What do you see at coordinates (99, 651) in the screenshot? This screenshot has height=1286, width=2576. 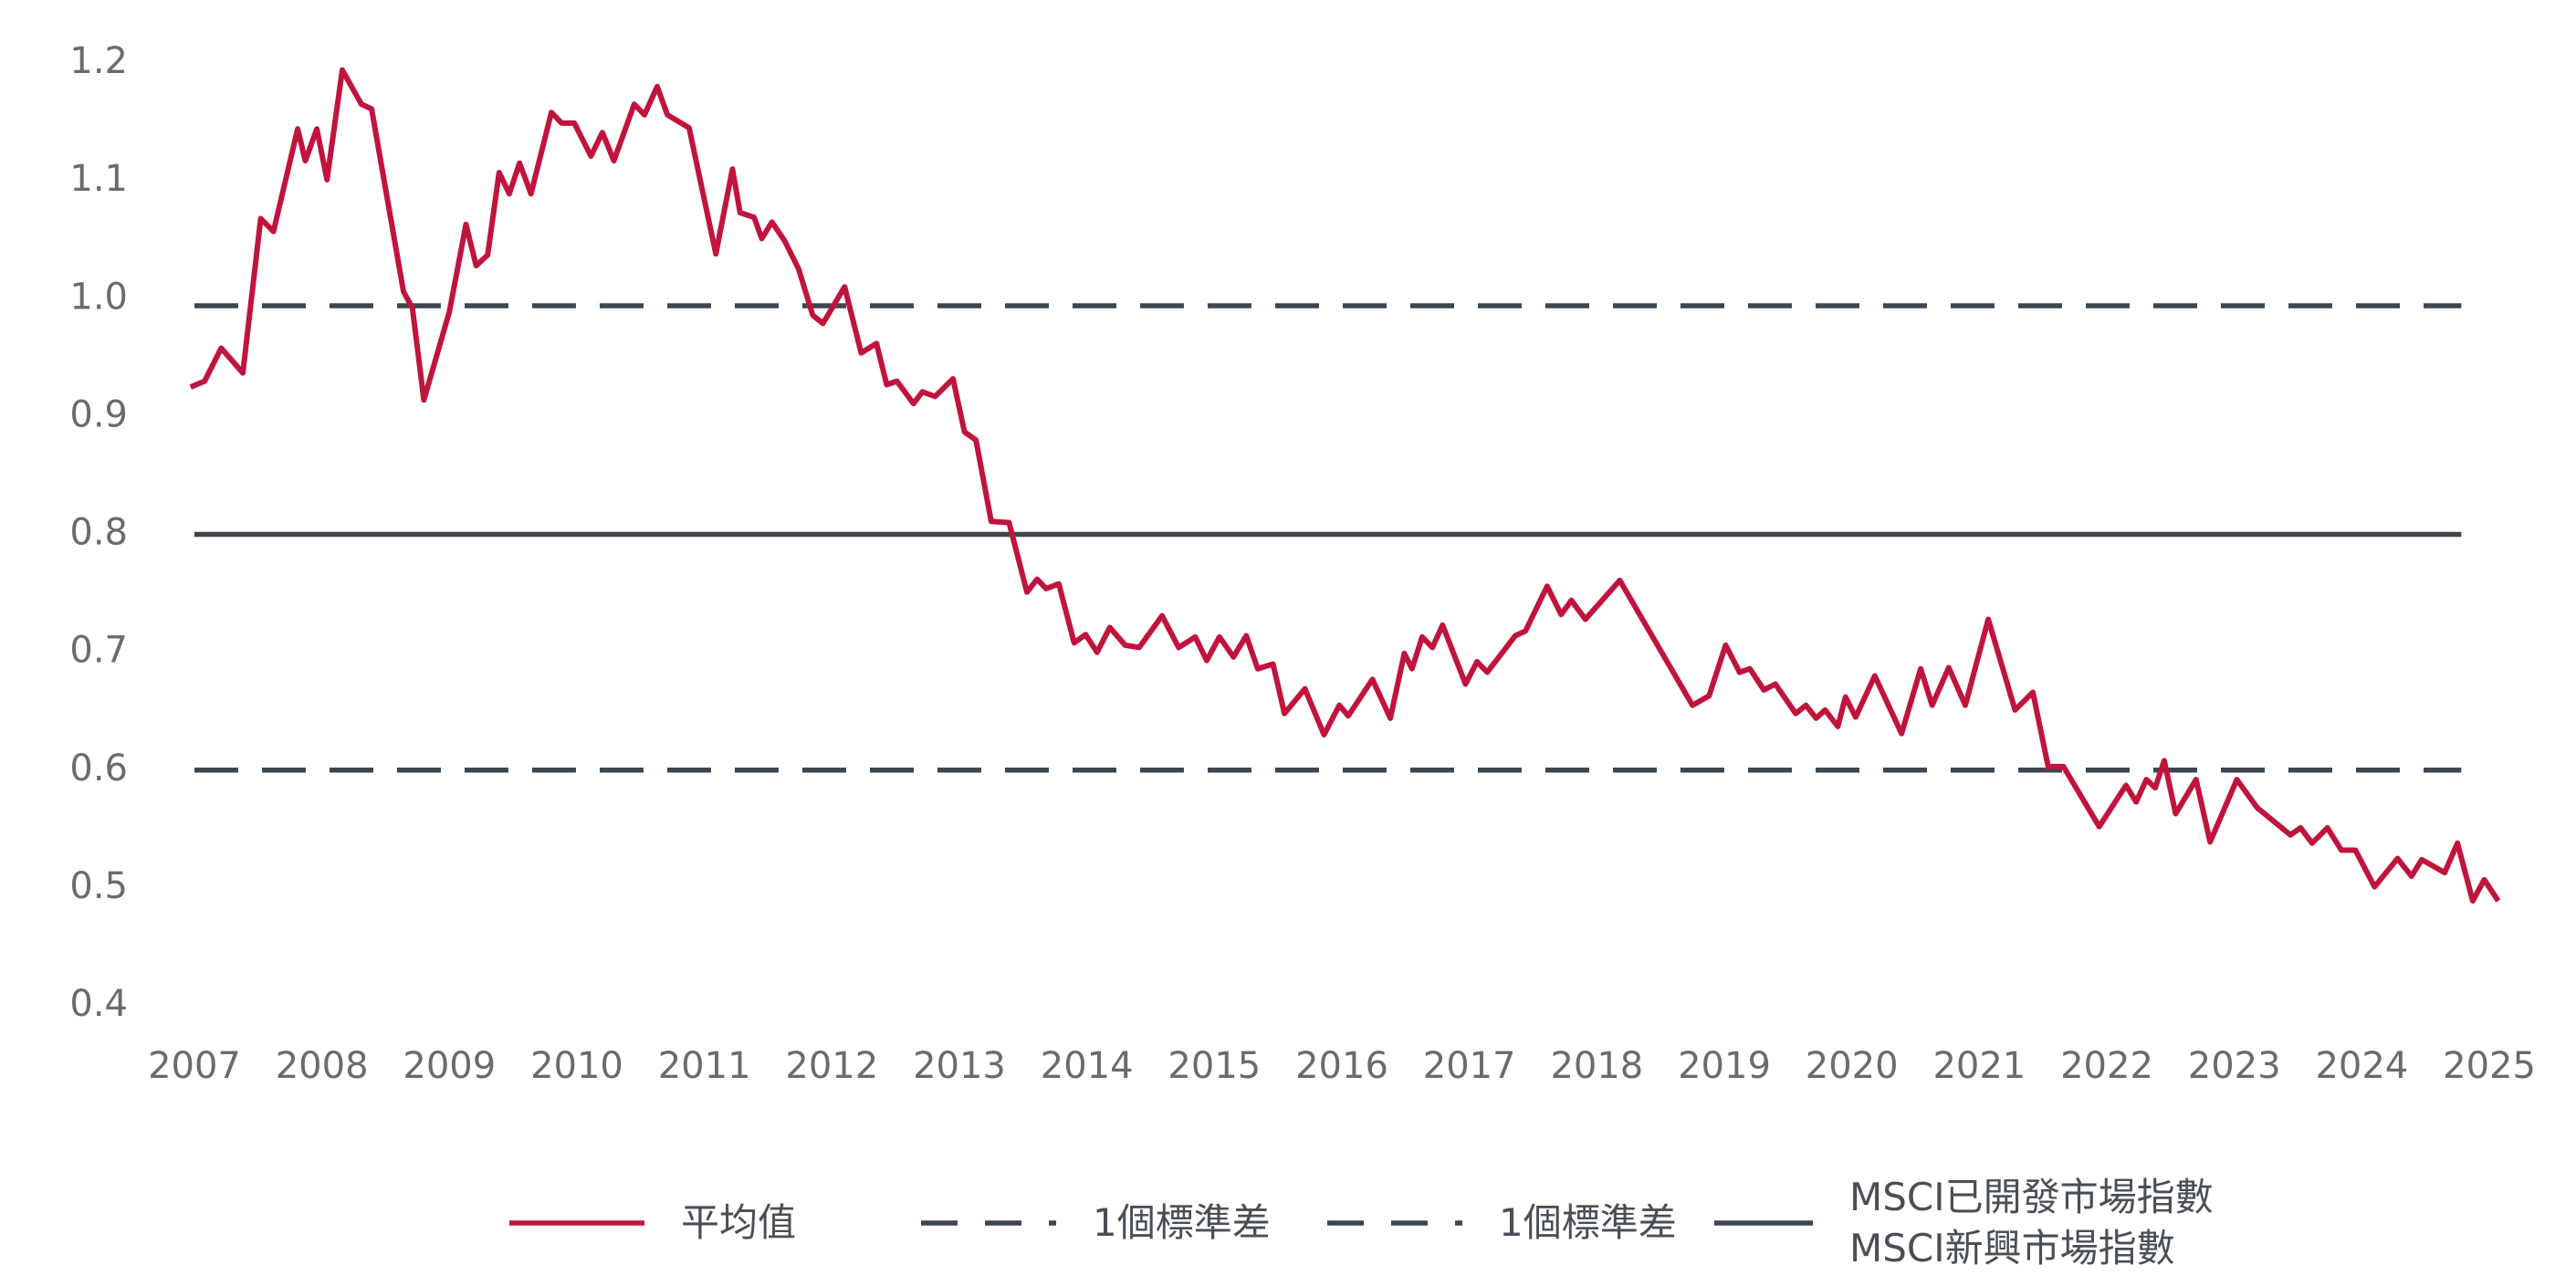 I see `y-tick-label: 0.7` at bounding box center [99, 651].